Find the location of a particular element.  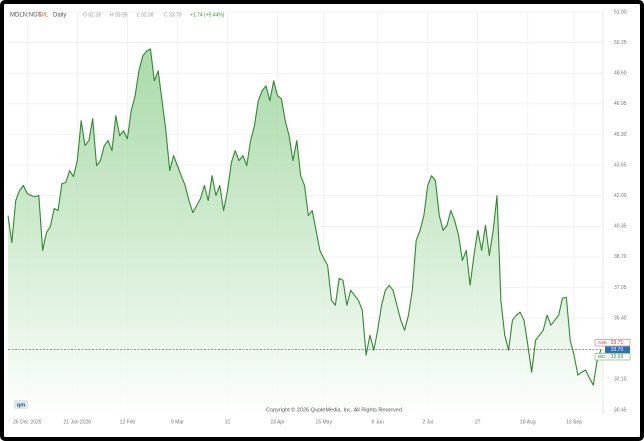

low: L 32.38 is located at coordinates (145, 15).